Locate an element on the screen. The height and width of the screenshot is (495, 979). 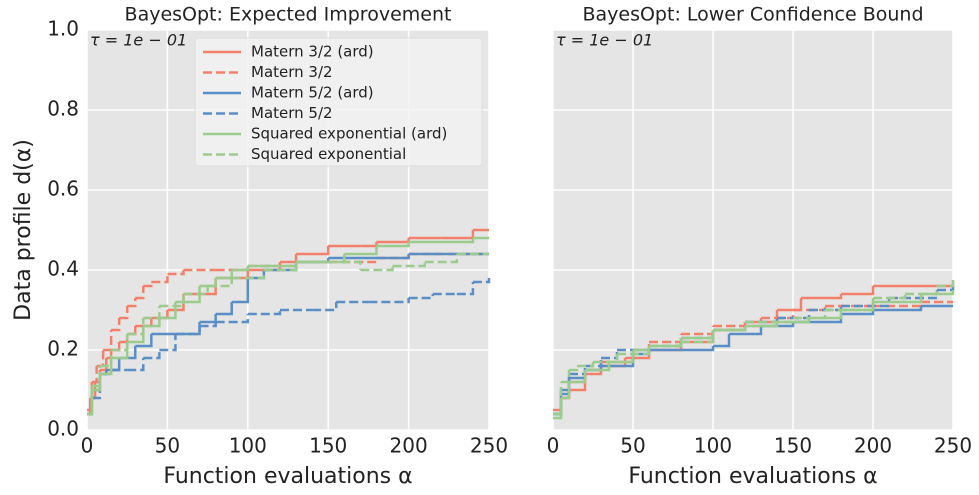
chart-title: BayesOpt: Lower Confidence Bound is located at coordinates (752, 15).